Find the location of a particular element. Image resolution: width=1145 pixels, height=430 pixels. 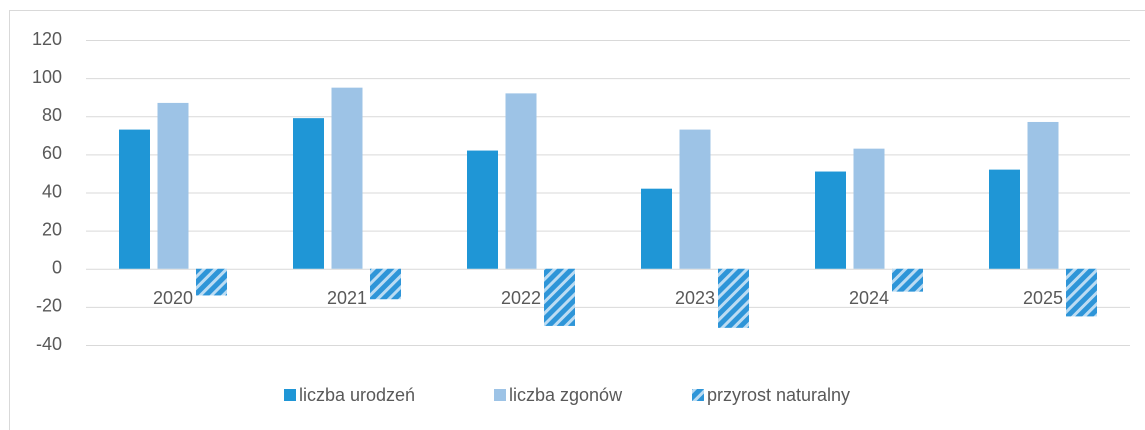

y-tick-label: 0 is located at coordinates (57, 268).